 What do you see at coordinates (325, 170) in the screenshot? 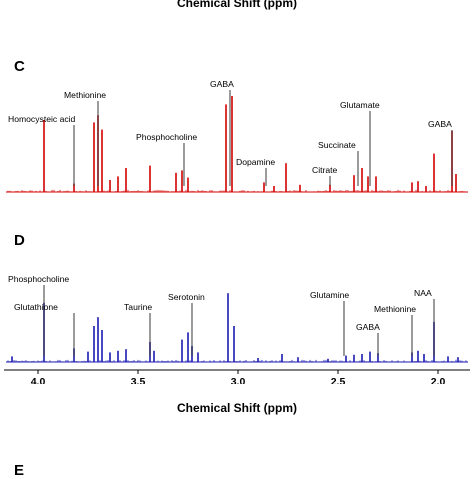
I see `peak-label: Citrate` at bounding box center [325, 170].